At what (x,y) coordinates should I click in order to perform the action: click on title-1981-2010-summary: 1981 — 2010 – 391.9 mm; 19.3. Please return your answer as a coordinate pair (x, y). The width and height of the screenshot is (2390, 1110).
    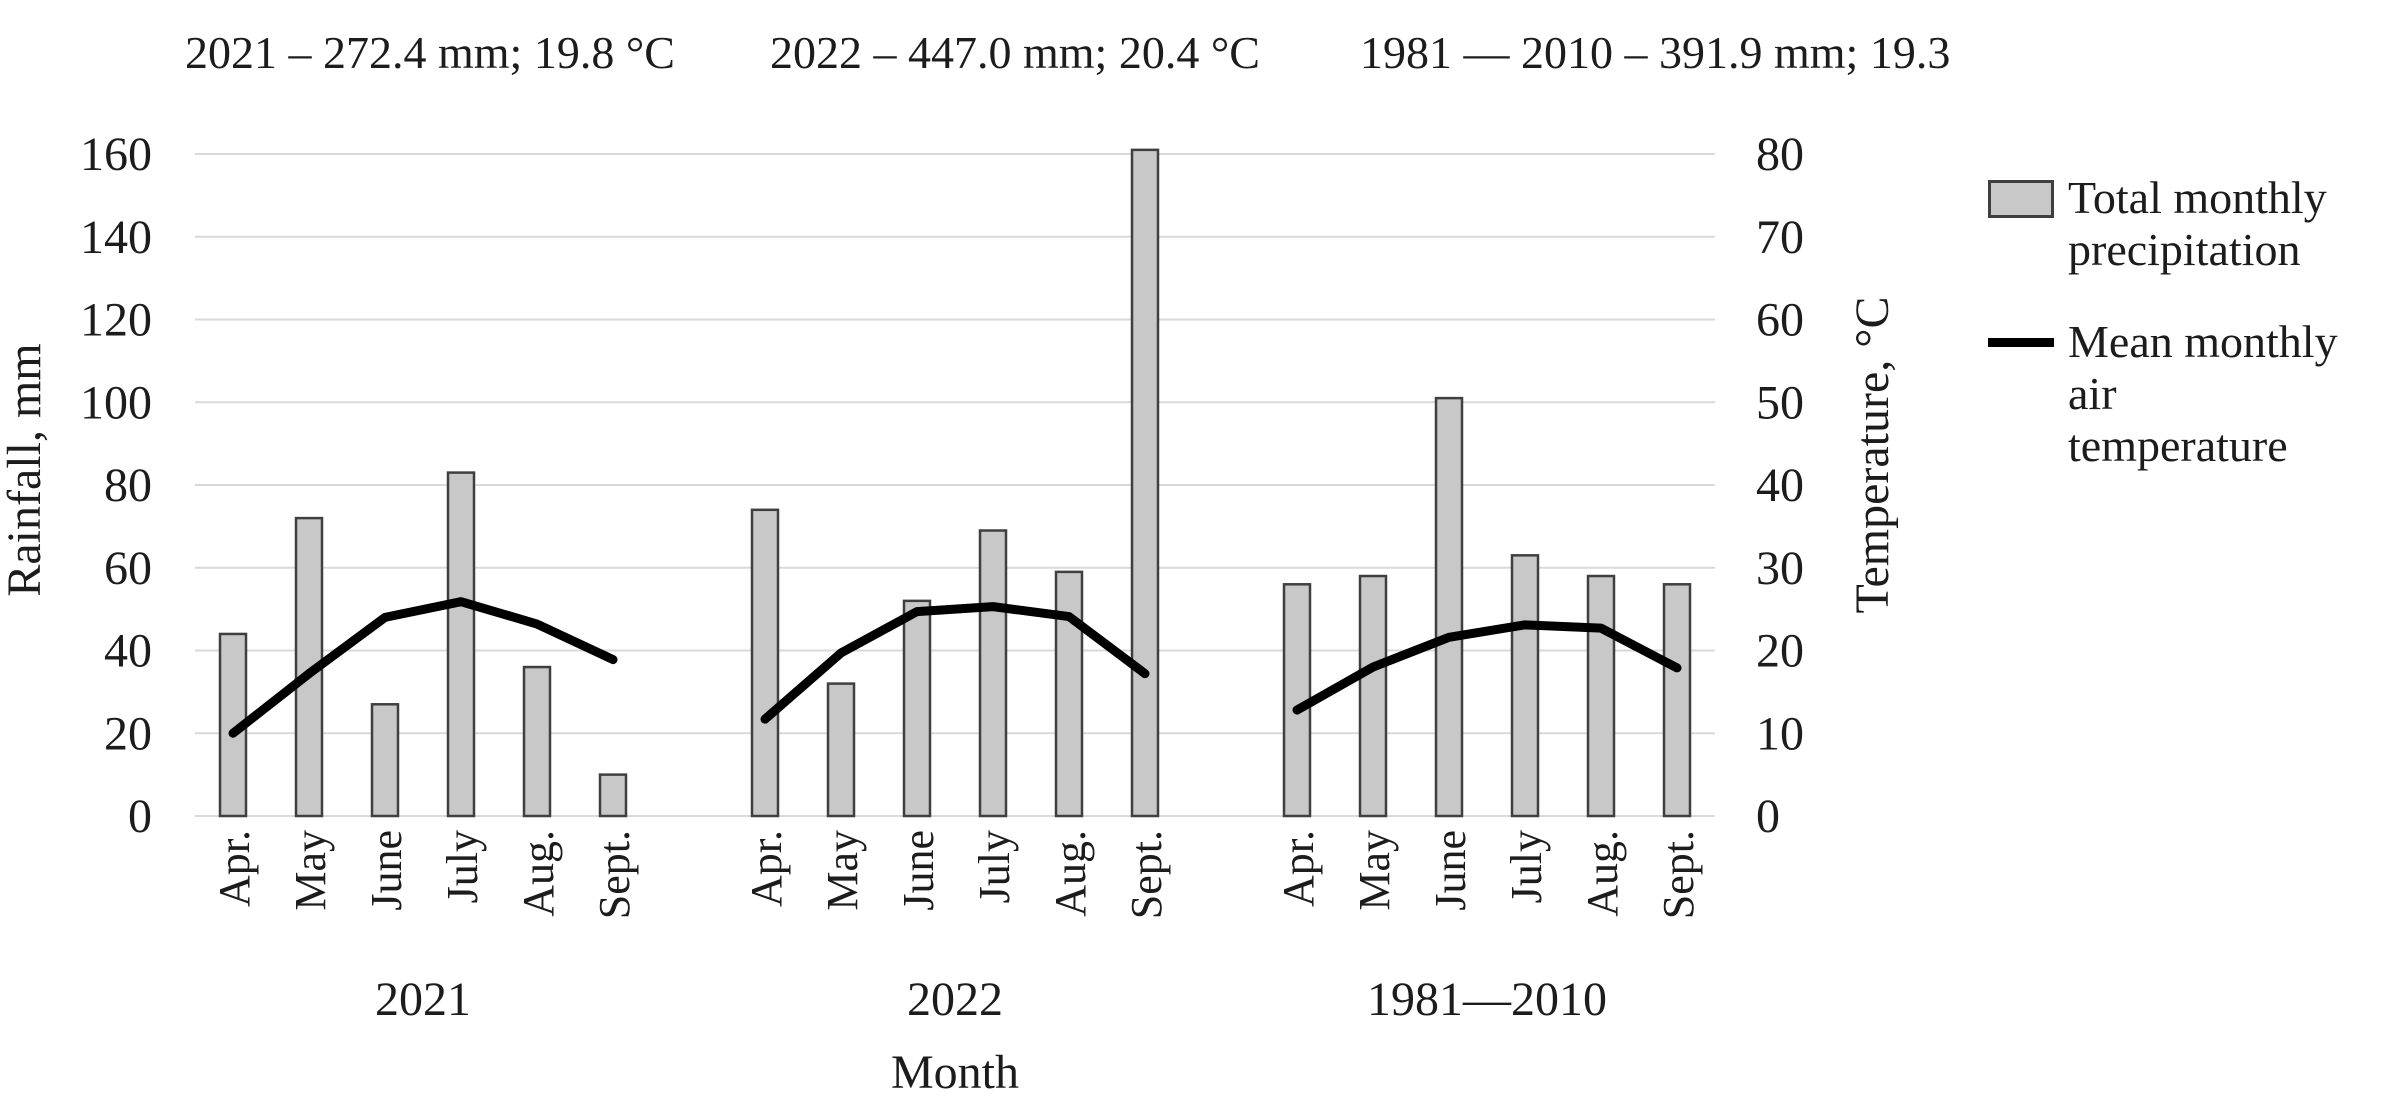
    Looking at the image, I should click on (1655, 52).